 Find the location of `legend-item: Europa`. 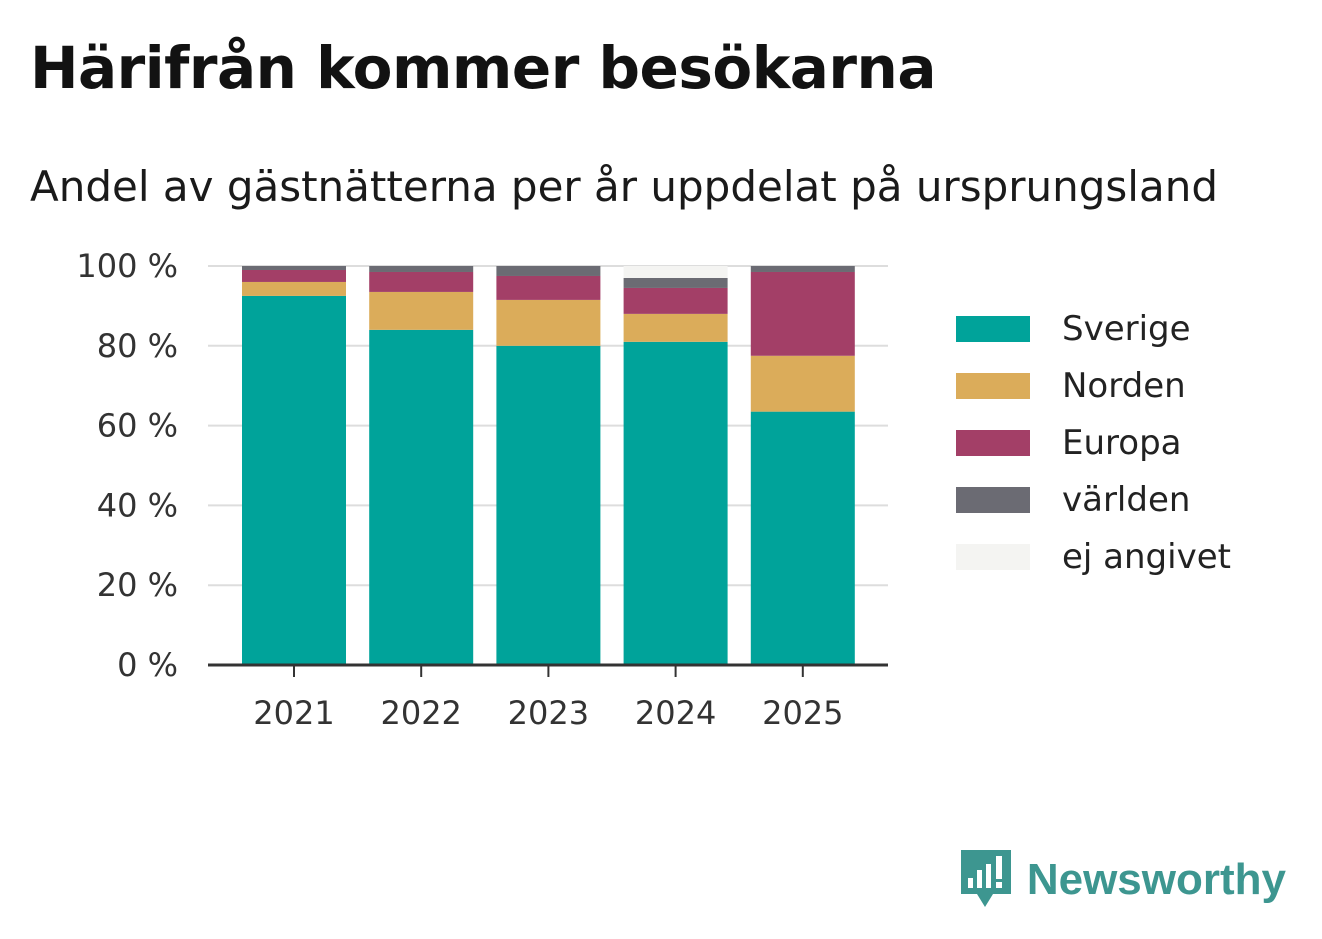

legend-item: Europa is located at coordinates (1093, 442).